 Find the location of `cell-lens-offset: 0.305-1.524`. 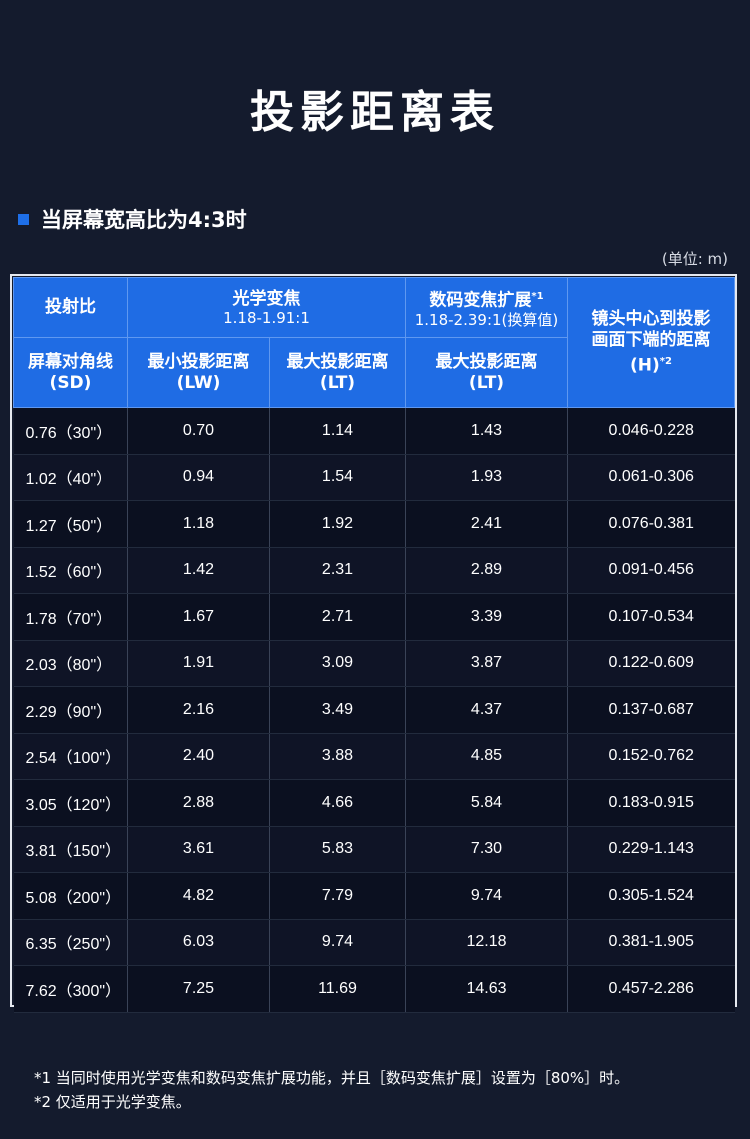

cell-lens-offset: 0.305-1.524 is located at coordinates (651, 896).